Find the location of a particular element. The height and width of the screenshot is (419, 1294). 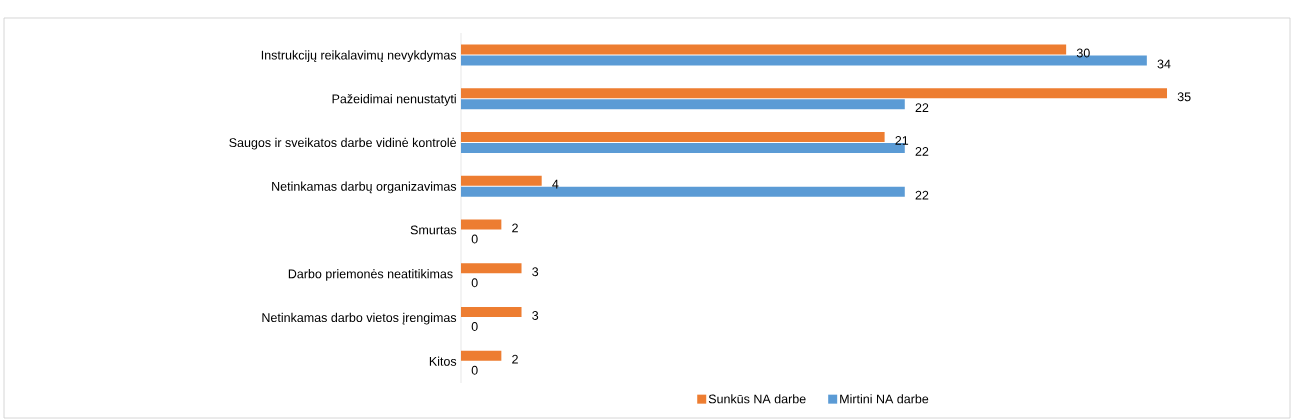

y-tick-label: Pažeidimai nenustatyti is located at coordinates (394, 100).